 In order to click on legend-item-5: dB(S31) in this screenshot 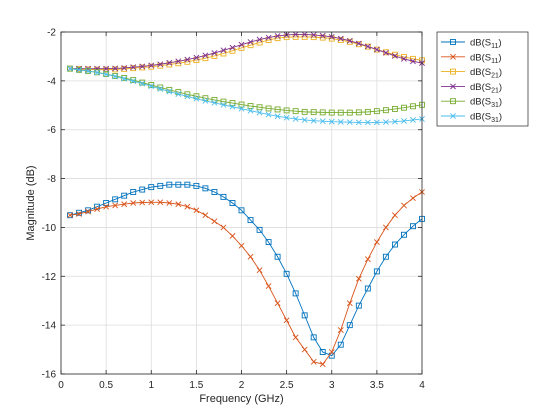, I will do `click(471, 103)`.